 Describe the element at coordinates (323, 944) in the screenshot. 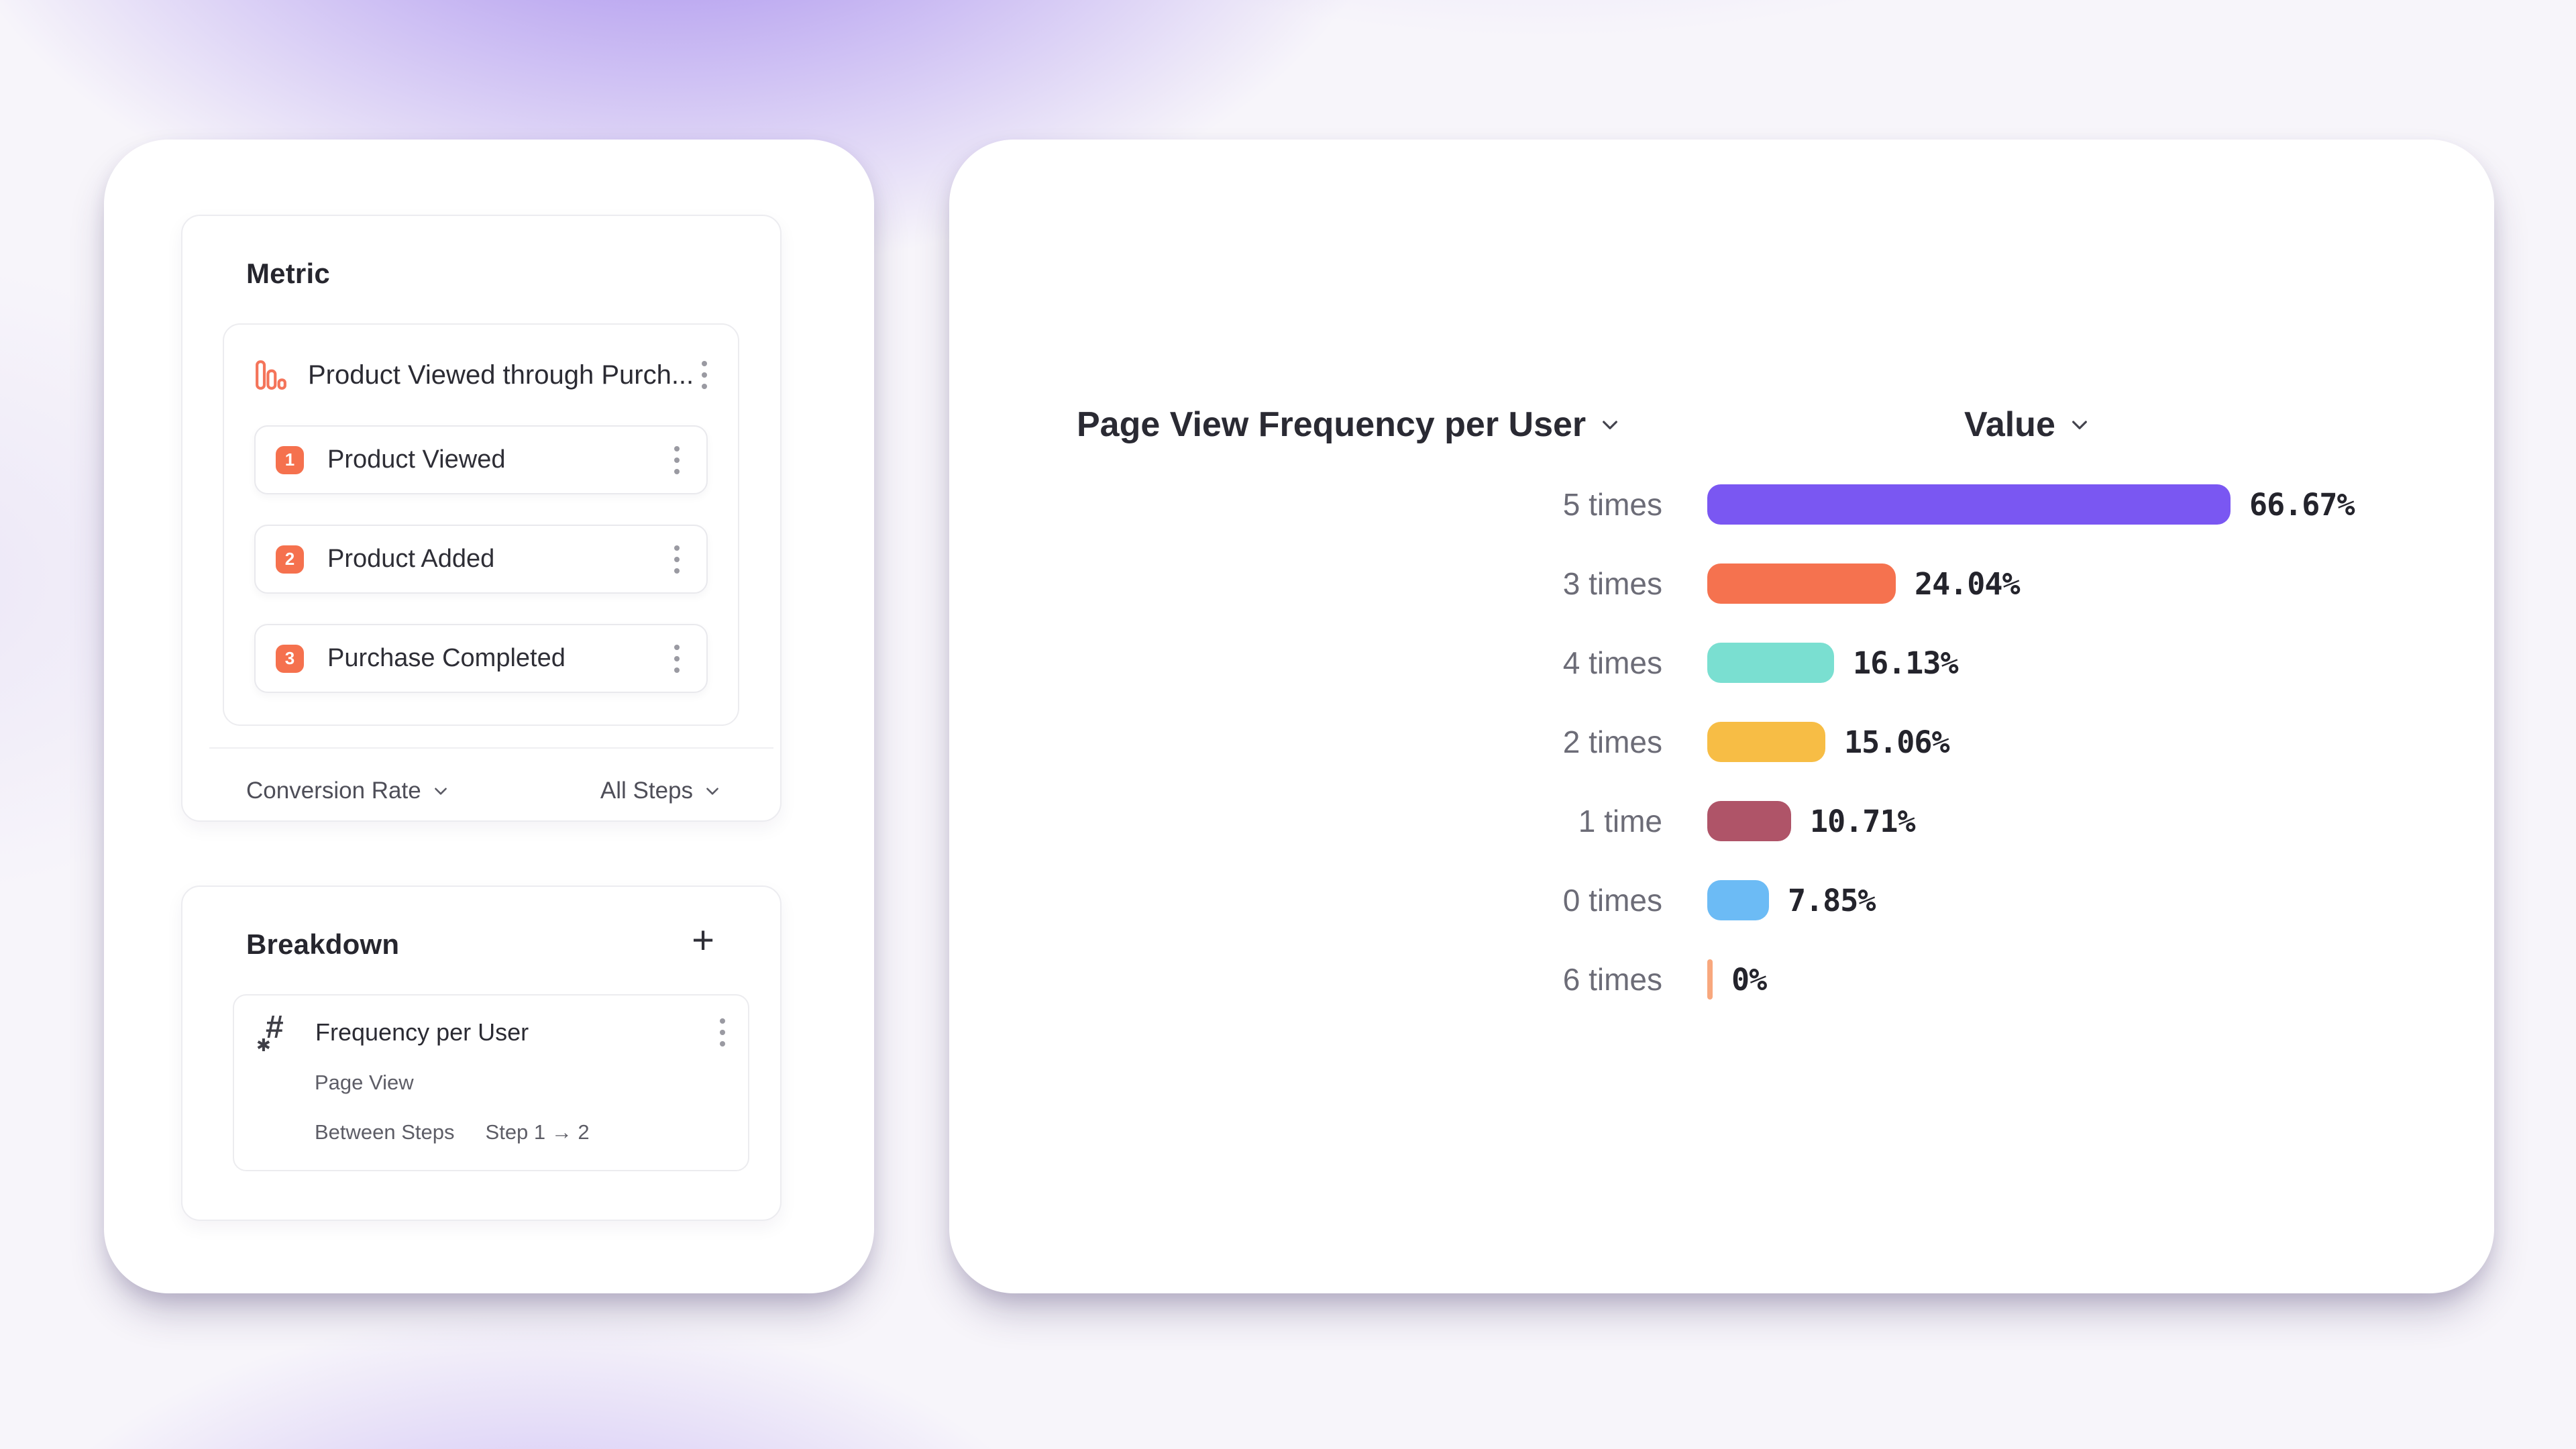

I see `breakdown-card-title: Breakdown` at that location.